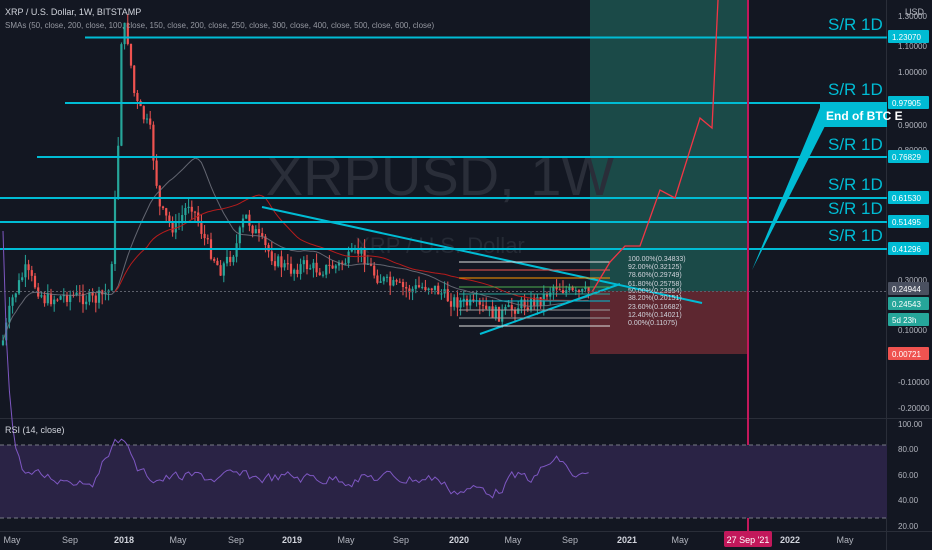  Describe the element at coordinates (655, 284) in the screenshot. I see `fib-level-label: 61.80%(0.25758)` at that location.